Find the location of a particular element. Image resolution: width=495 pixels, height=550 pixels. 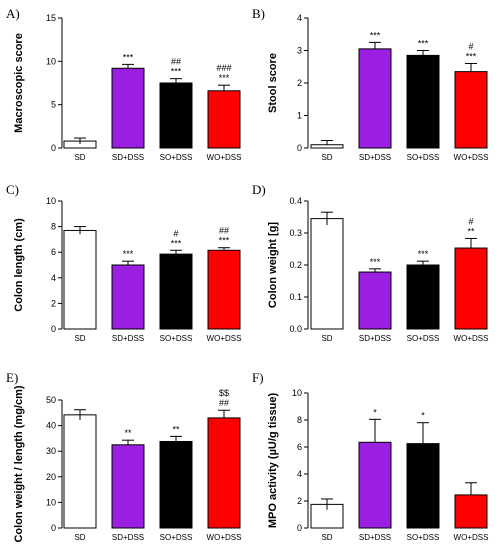

panel-label: E) is located at coordinates (12, 377).